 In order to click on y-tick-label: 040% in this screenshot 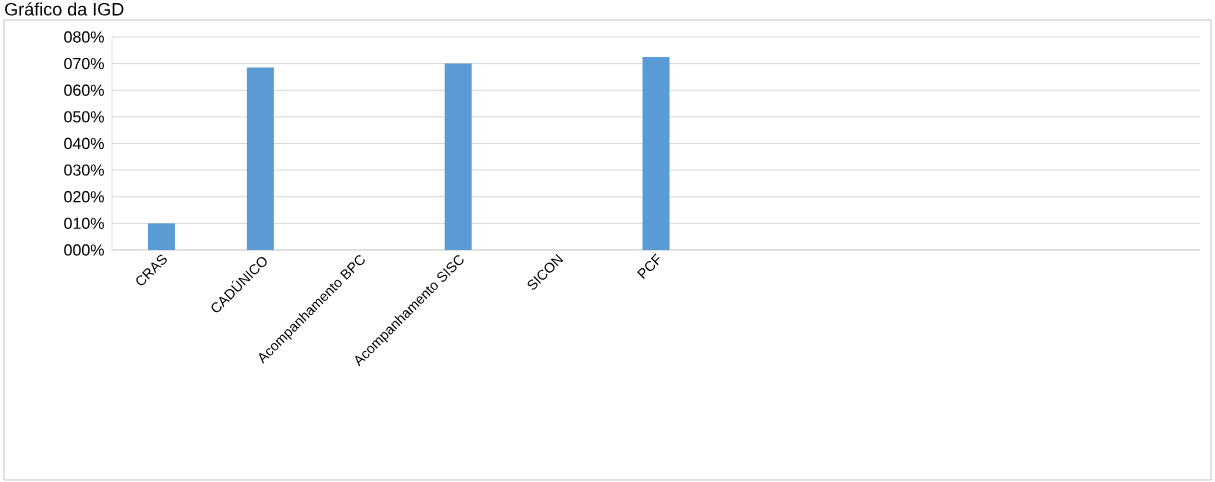, I will do `click(84, 143)`.